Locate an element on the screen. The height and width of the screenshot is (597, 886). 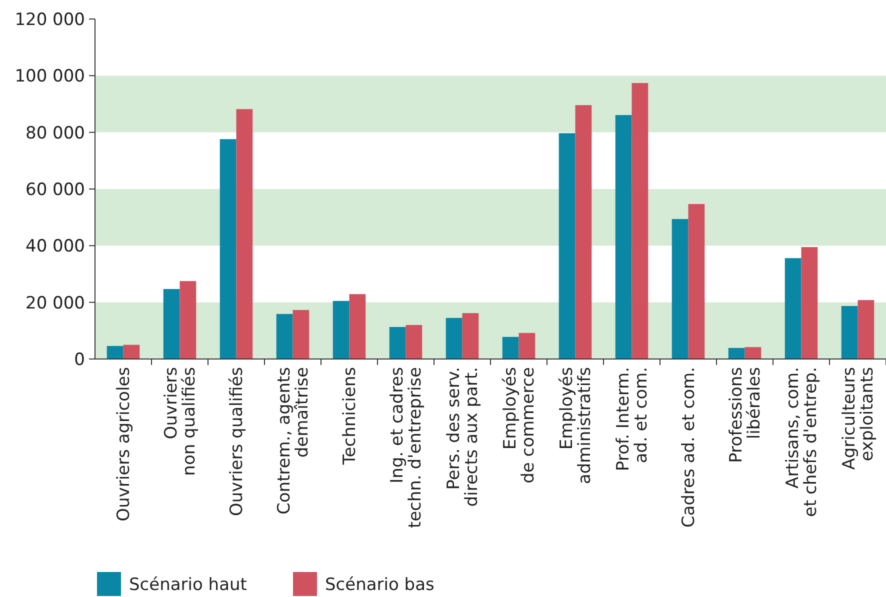
x-tick-label: Pers. des serv. directs aux part. is located at coordinates (463, 437).